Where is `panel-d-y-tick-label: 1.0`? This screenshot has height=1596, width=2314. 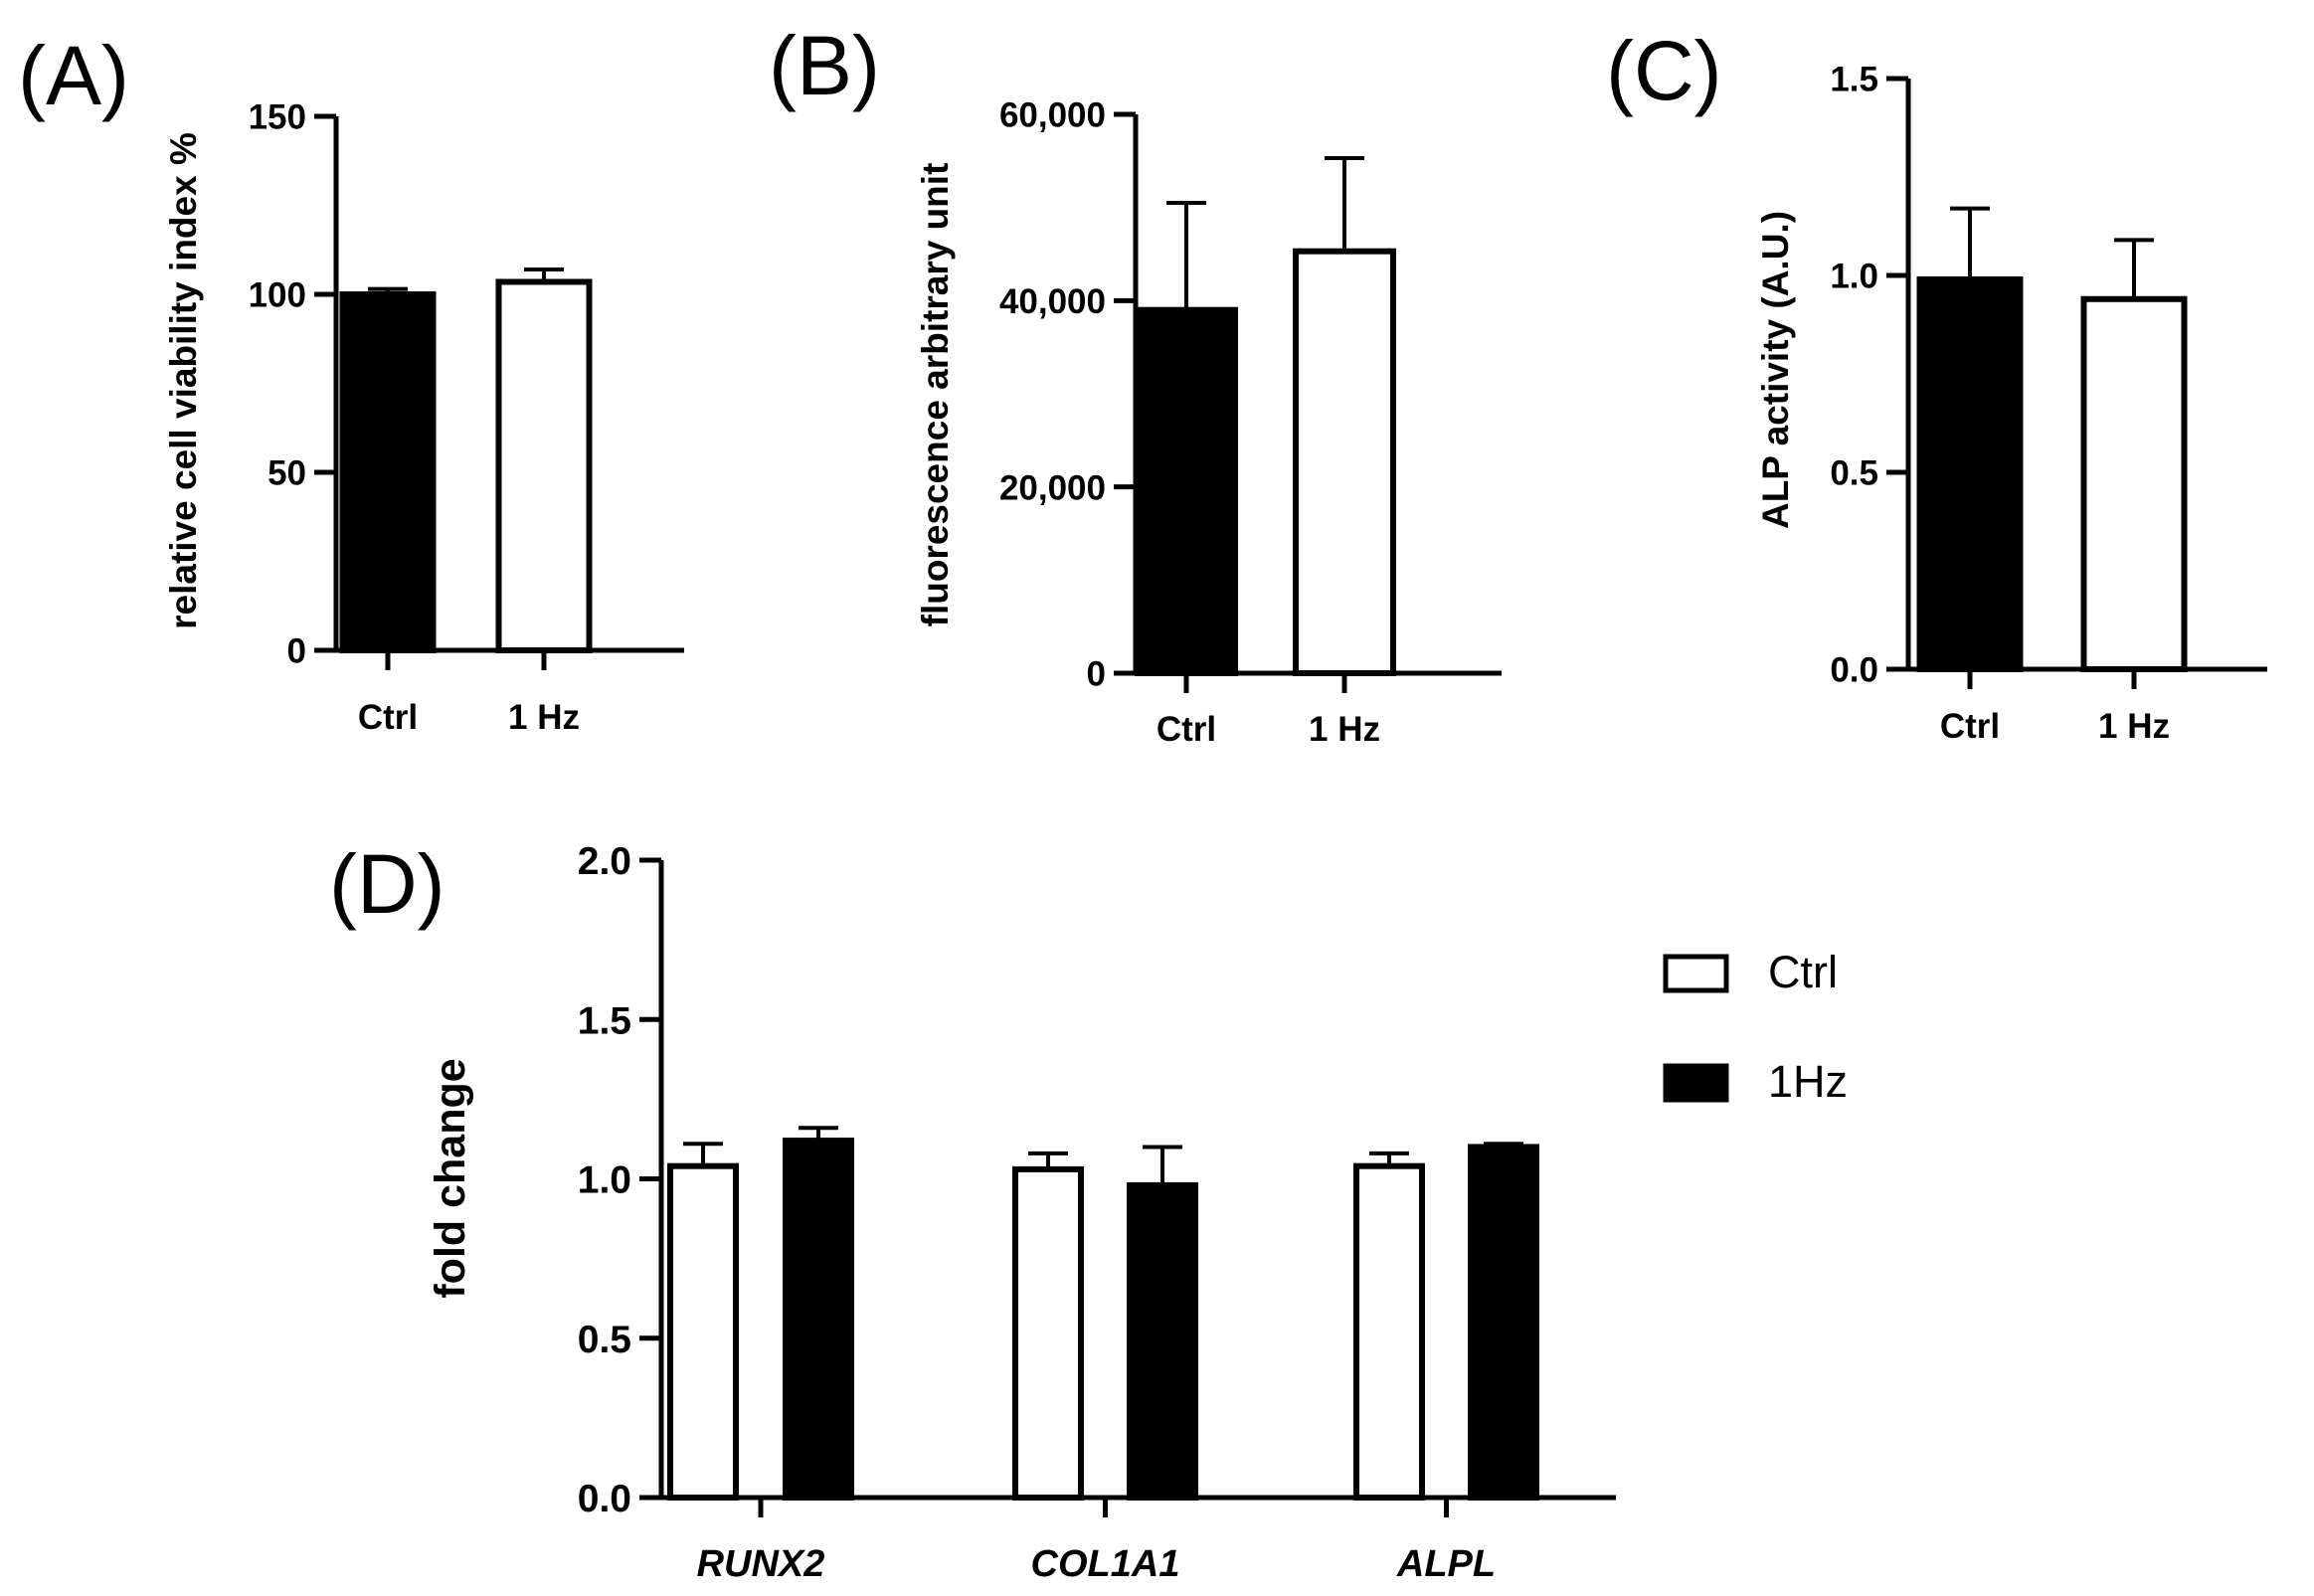 panel-d-y-tick-label: 1.0 is located at coordinates (604, 1181).